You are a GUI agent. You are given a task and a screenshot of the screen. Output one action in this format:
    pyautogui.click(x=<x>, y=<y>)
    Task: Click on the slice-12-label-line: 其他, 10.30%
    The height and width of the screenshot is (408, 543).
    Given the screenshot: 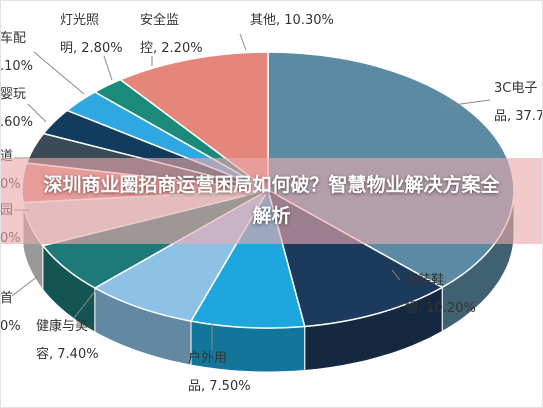 What is the action you would take?
    pyautogui.click(x=292, y=20)
    